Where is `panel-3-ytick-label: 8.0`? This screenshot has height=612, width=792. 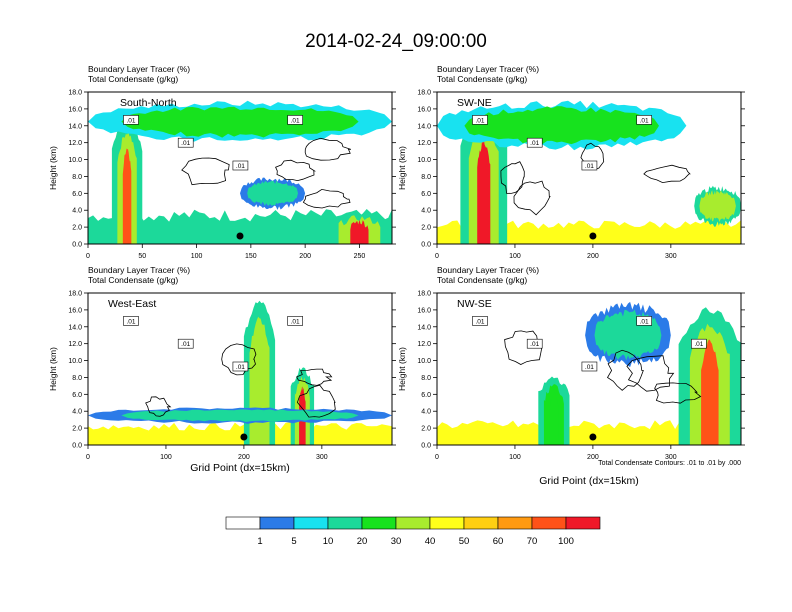 panel-3-ytick-label: 8.0 is located at coordinates (77, 378).